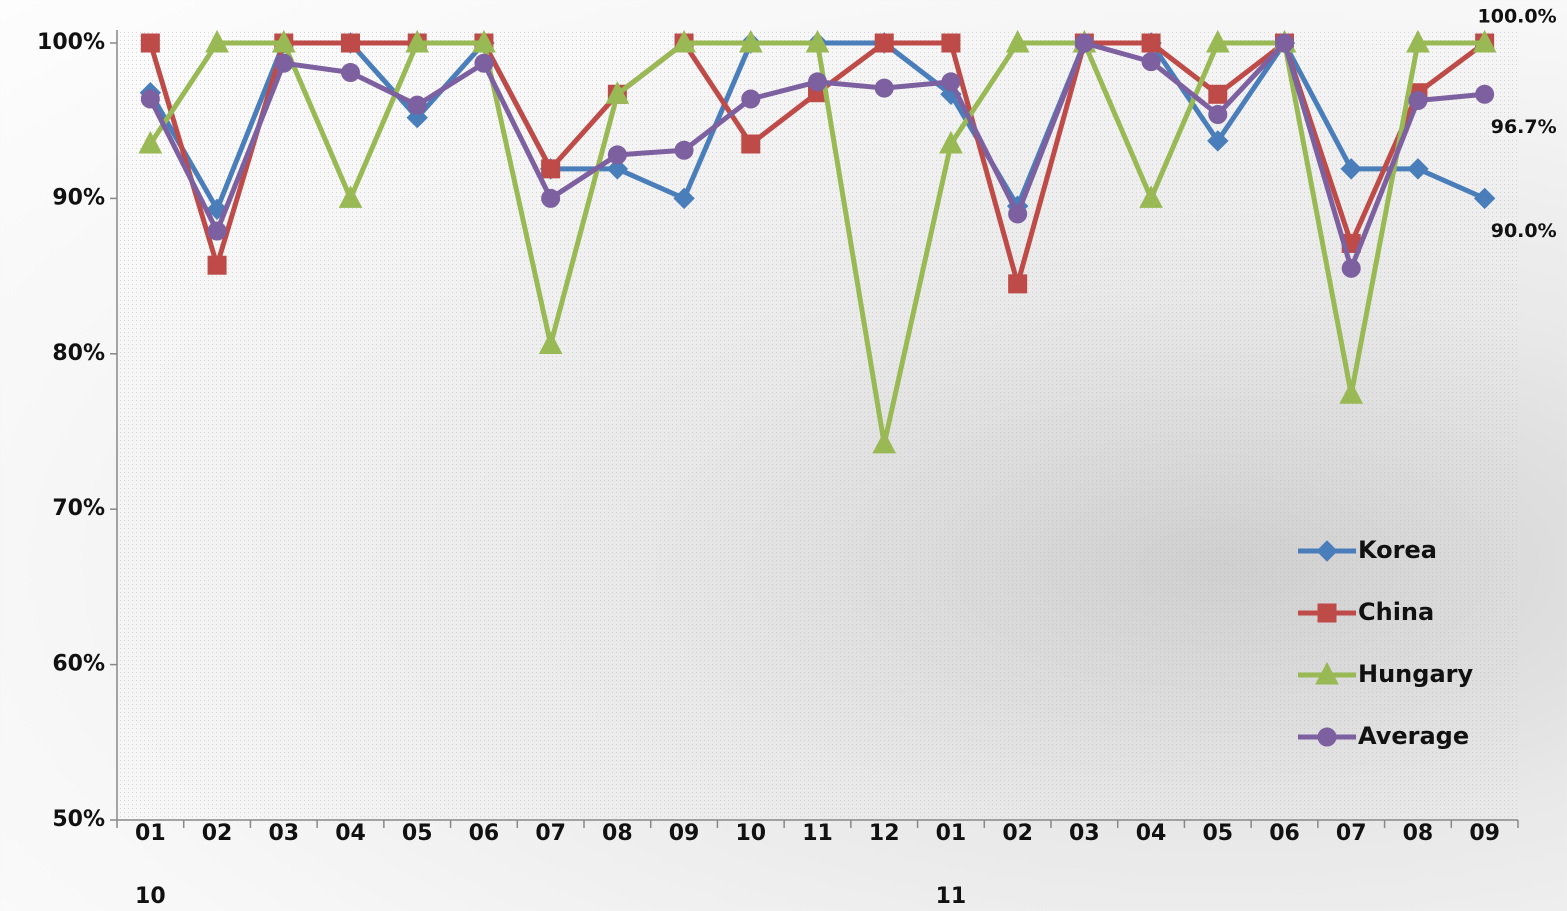 The width and height of the screenshot is (1567, 911). What do you see at coordinates (78, 664) in the screenshot?
I see `y-tick-label: 60%` at bounding box center [78, 664].